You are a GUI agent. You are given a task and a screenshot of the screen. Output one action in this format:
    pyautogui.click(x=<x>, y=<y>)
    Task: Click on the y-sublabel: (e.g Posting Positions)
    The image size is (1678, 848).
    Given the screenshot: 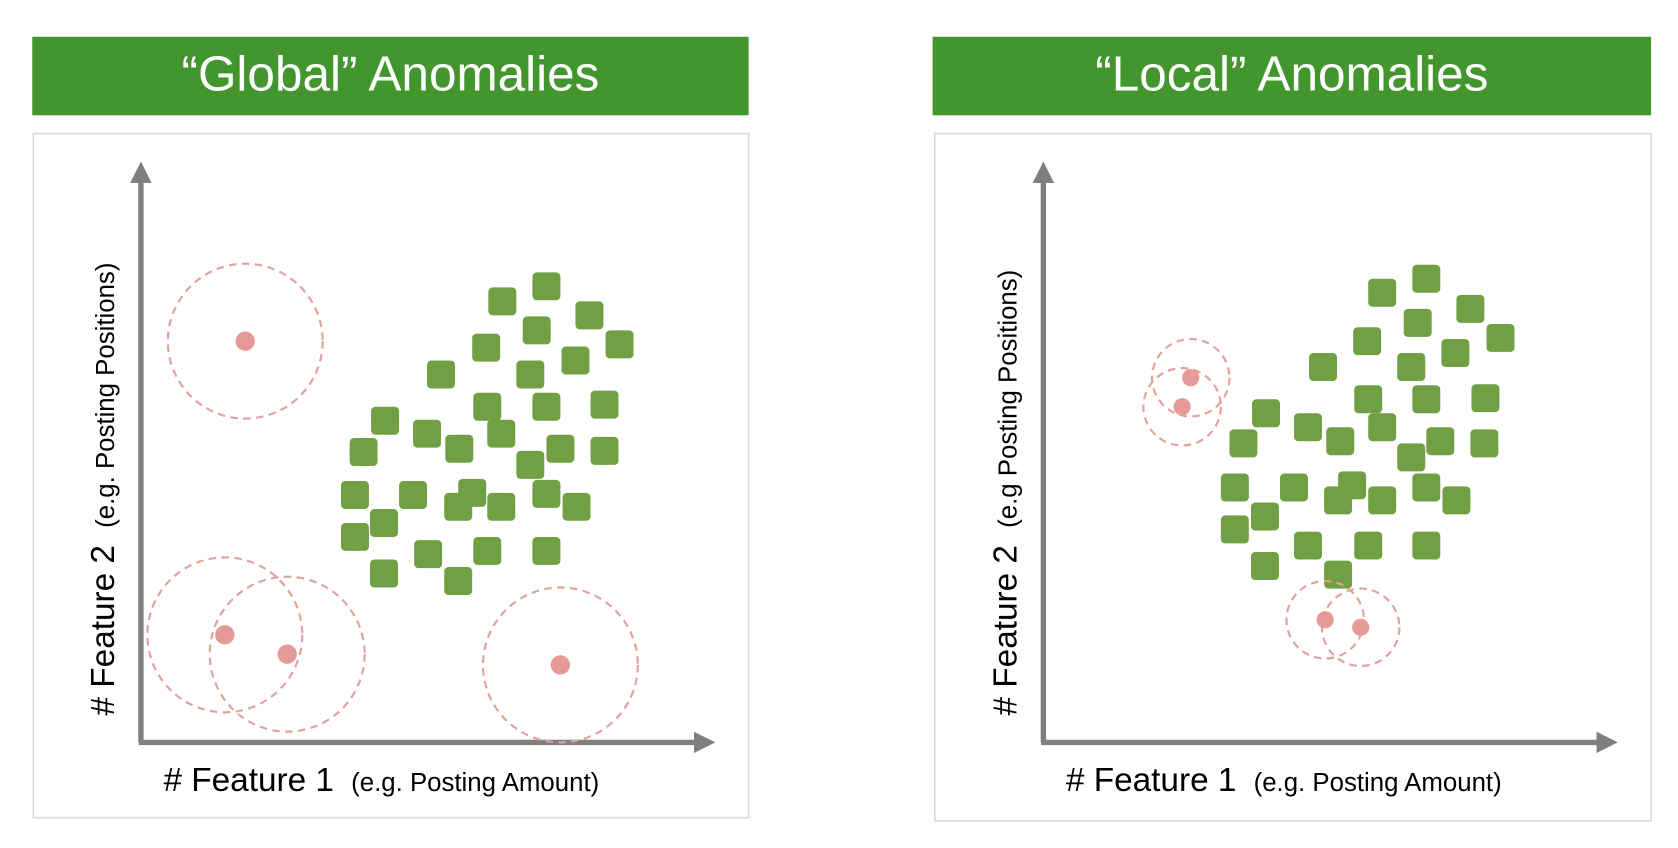 What is the action you would take?
    pyautogui.click(x=1008, y=399)
    